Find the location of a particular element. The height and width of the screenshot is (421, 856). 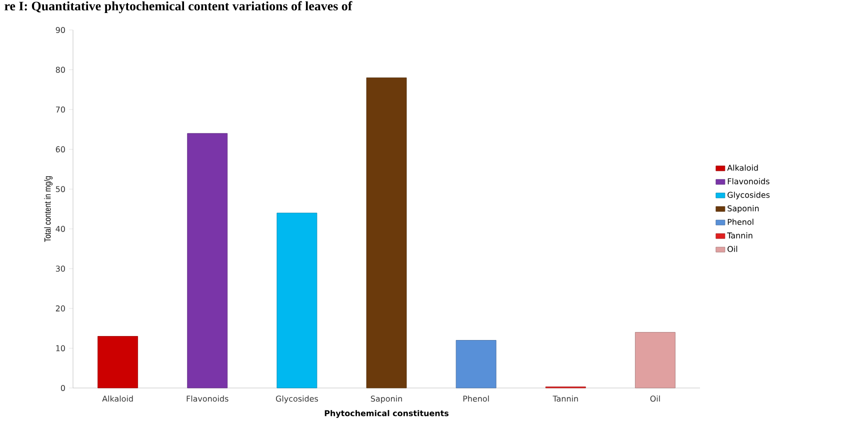

chart-title: re I: Quantitative phytochemical content variations of leaves of is located at coordinates (178, 7).